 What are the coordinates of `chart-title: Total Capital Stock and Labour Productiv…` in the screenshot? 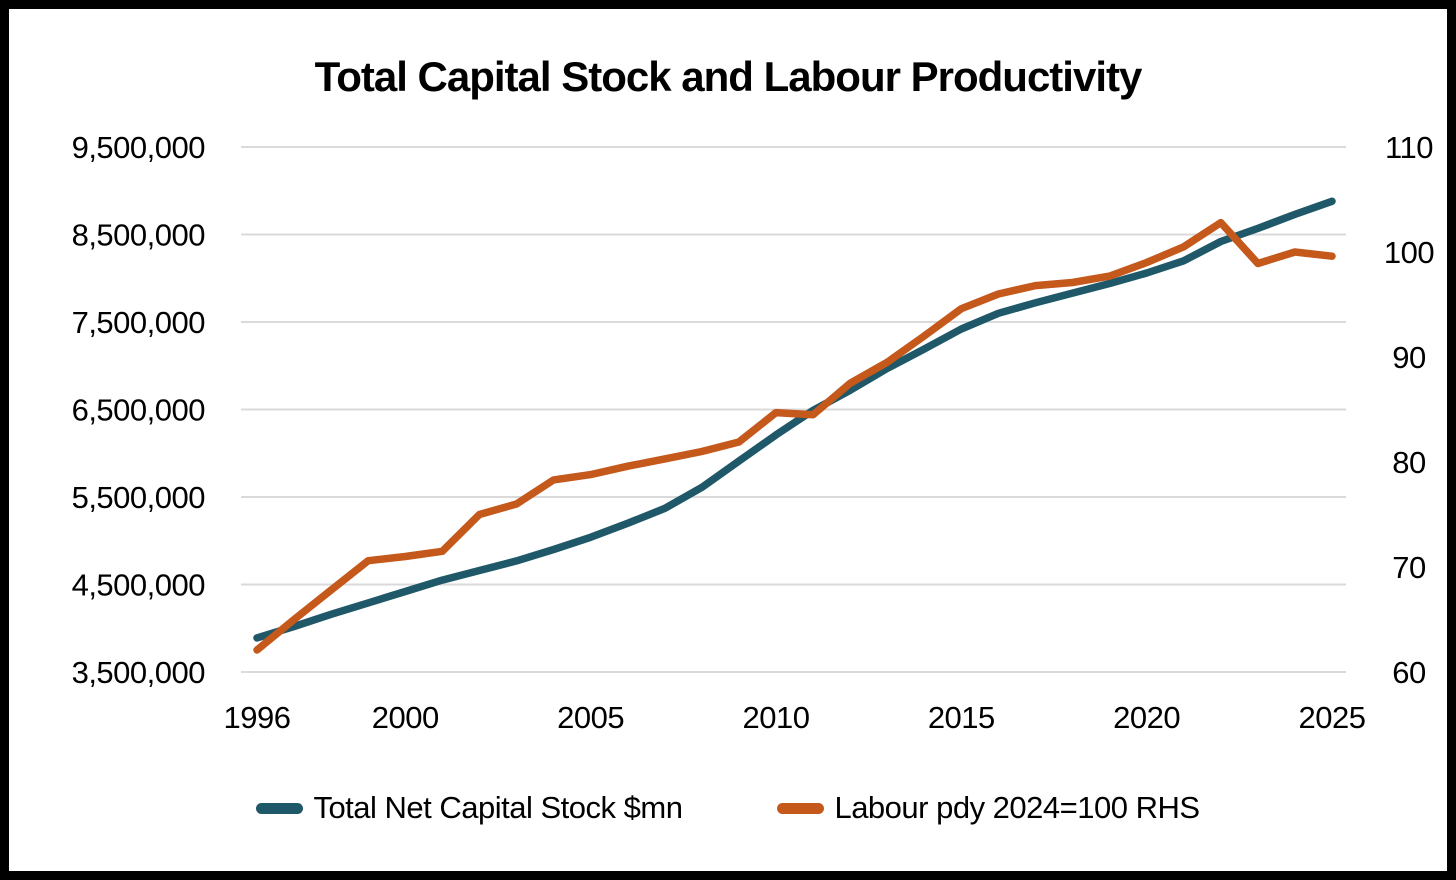 It's located at (728, 76).